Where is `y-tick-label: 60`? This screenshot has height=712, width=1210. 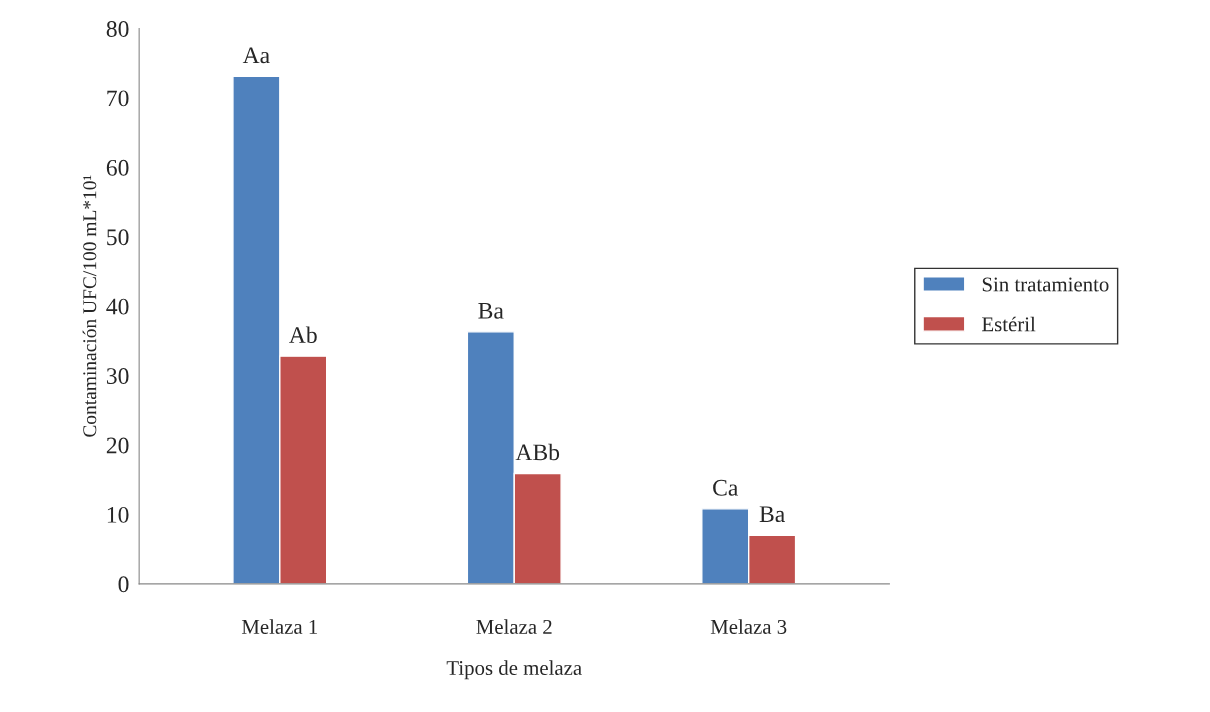
y-tick-label: 60 is located at coordinates (117, 167).